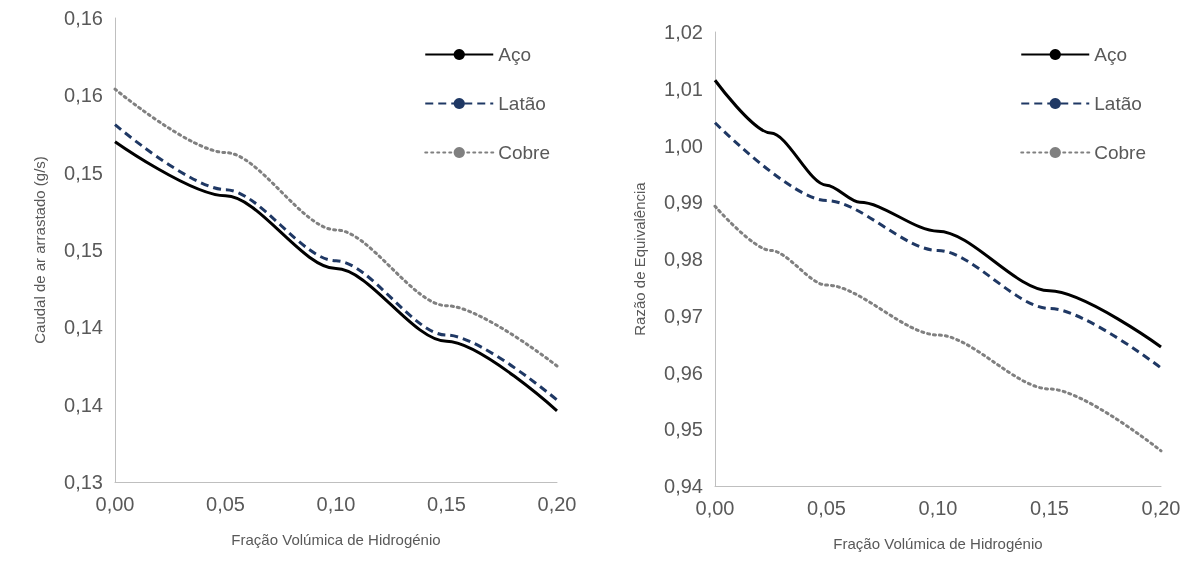  What do you see at coordinates (683, 88) in the screenshot?
I see `y-tick-label: 1,01` at bounding box center [683, 88].